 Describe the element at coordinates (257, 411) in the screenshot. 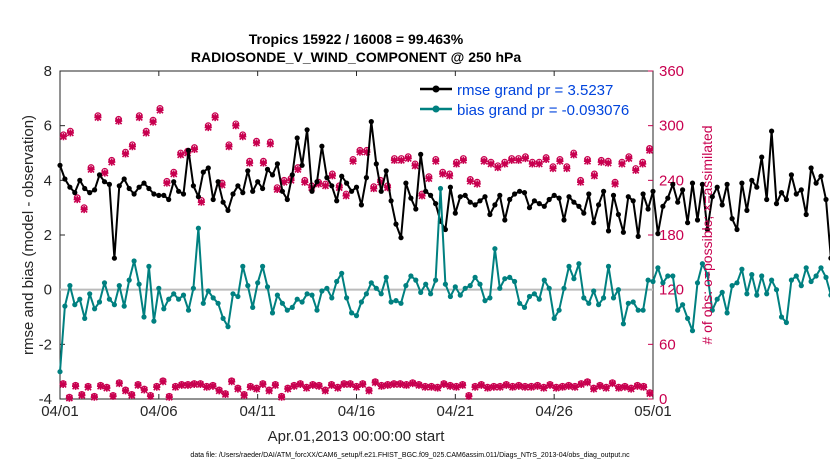

I see `x-tick-label: 04/11` at that location.